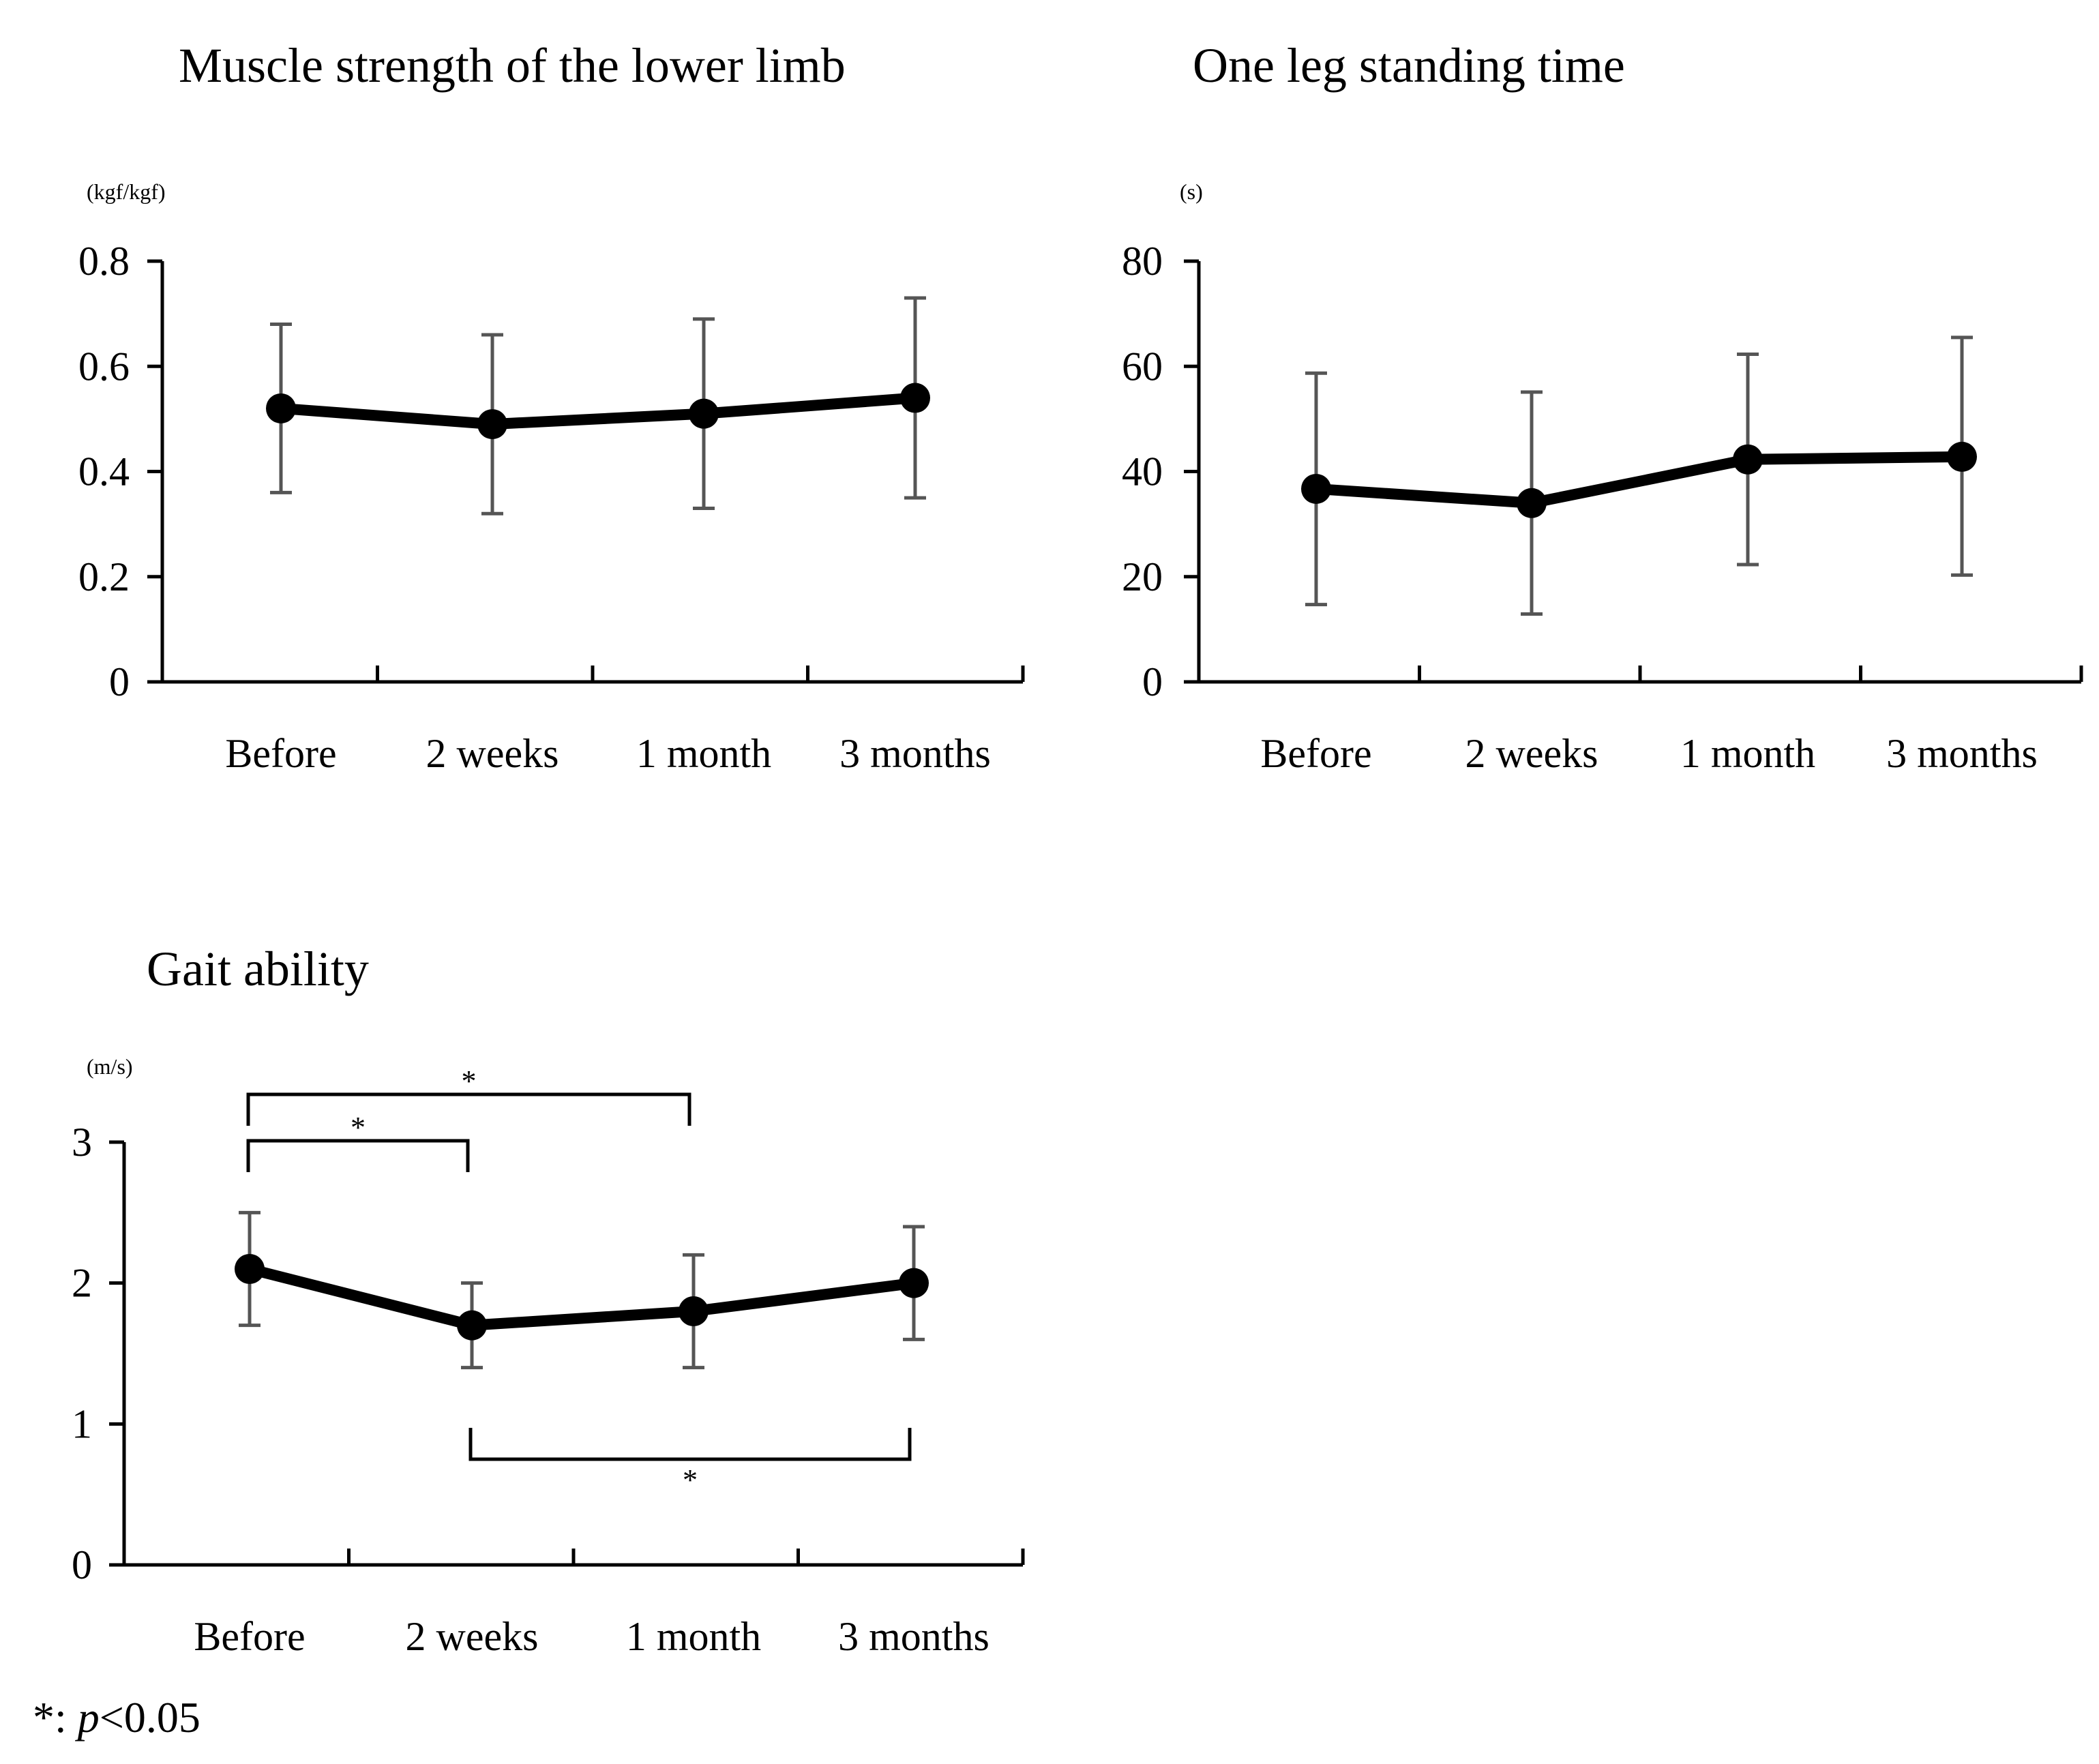 The width and height of the screenshot is (2099, 1764). What do you see at coordinates (66, 1717) in the screenshot?
I see `footnote-colon: :` at bounding box center [66, 1717].